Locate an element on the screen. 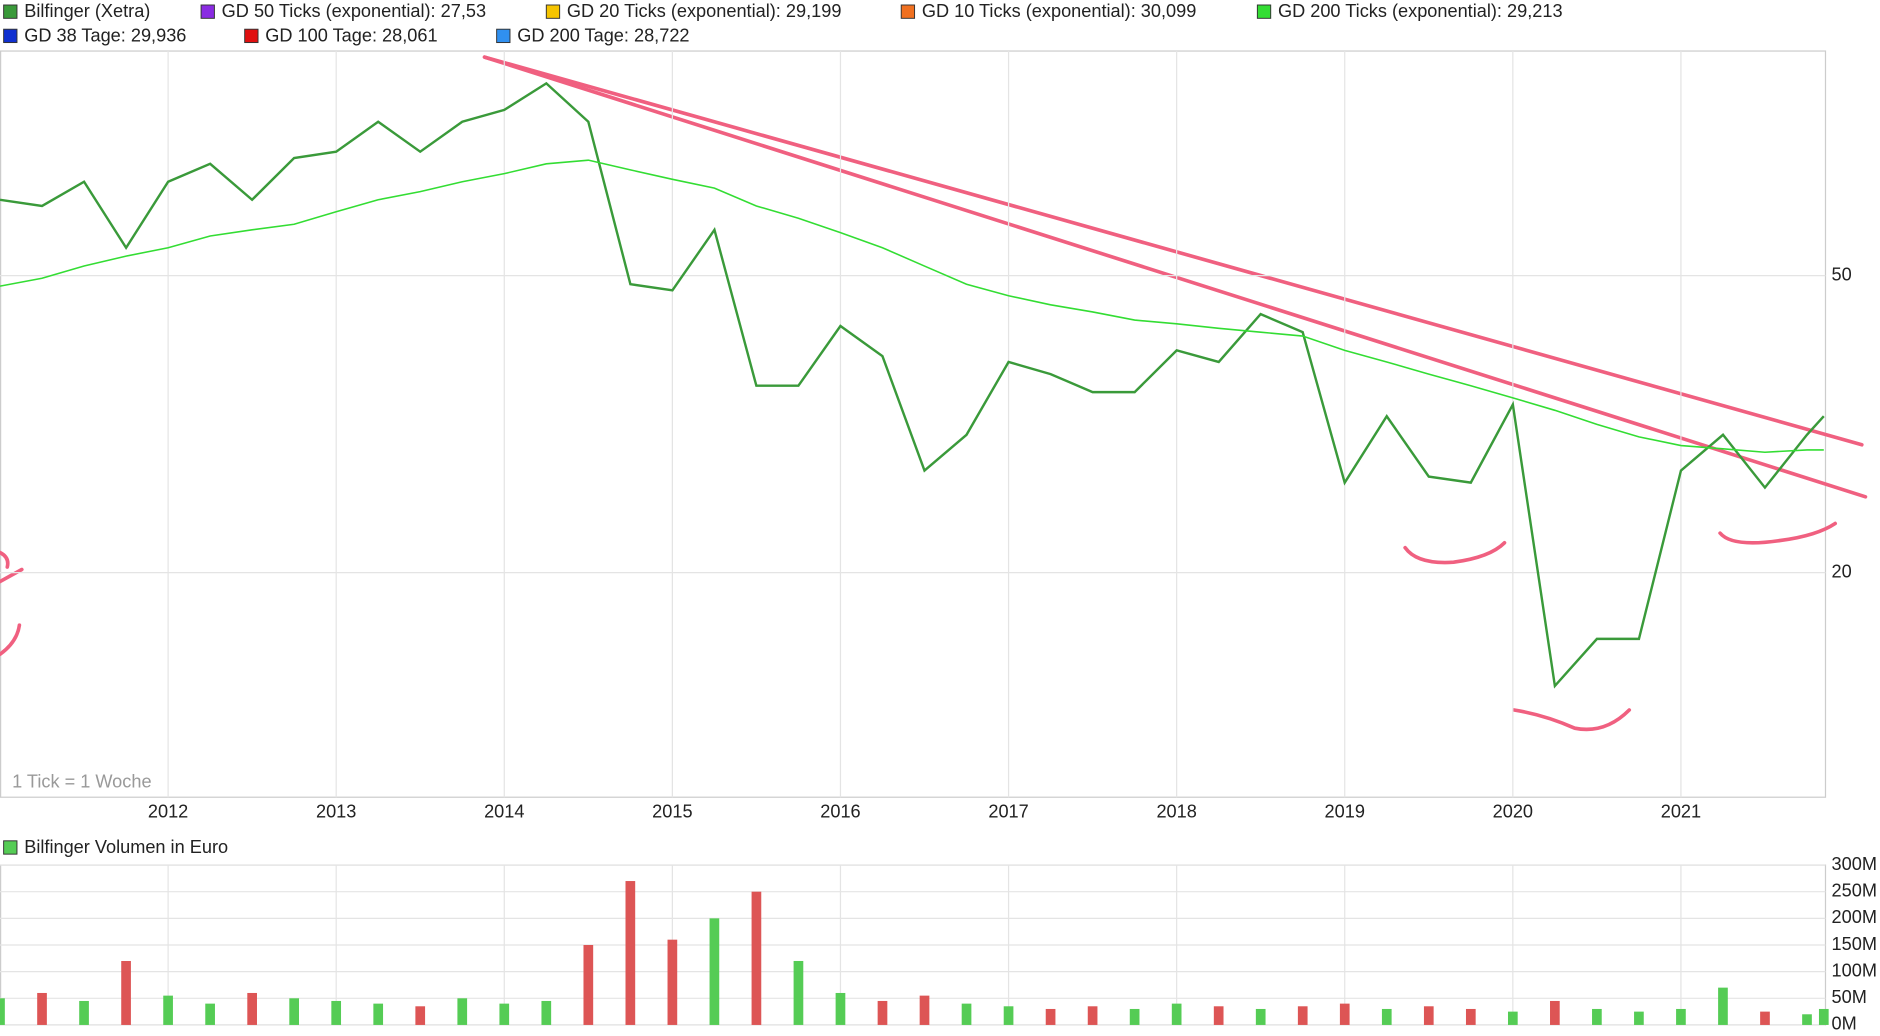 The width and height of the screenshot is (1880, 1036). y-tick-label: 150M is located at coordinates (1854, 944).